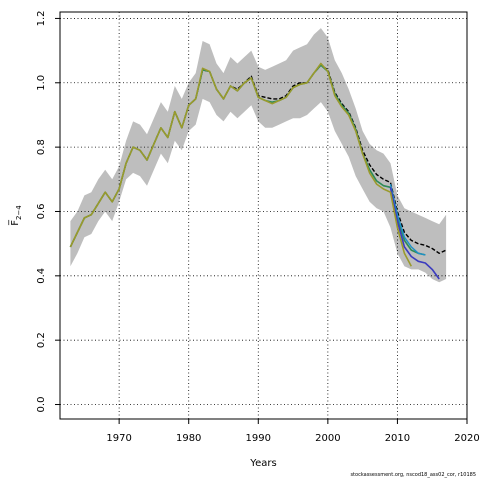 This screenshot has height=480, width=480. Describe the element at coordinates (118, 438) in the screenshot. I see `x-tick-label: 1970` at that location.